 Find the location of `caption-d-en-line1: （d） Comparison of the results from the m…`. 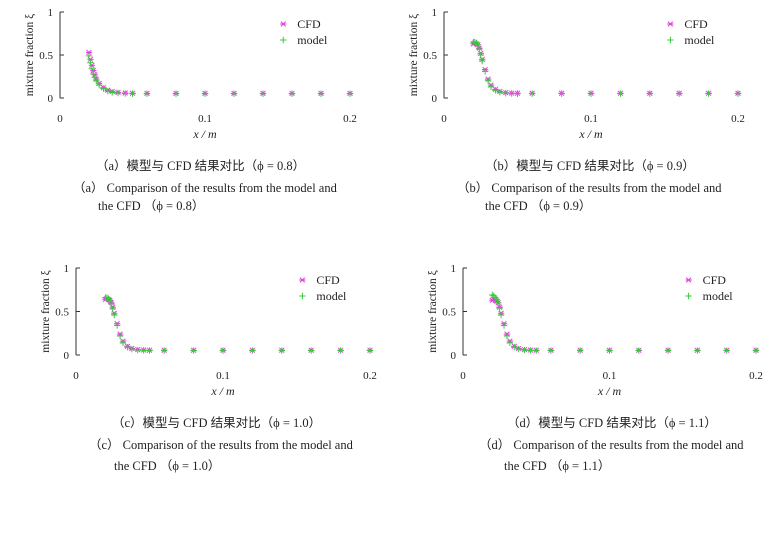

caption-d-en-line1: （d） Comparison of the results from the m… is located at coordinates (611, 445).